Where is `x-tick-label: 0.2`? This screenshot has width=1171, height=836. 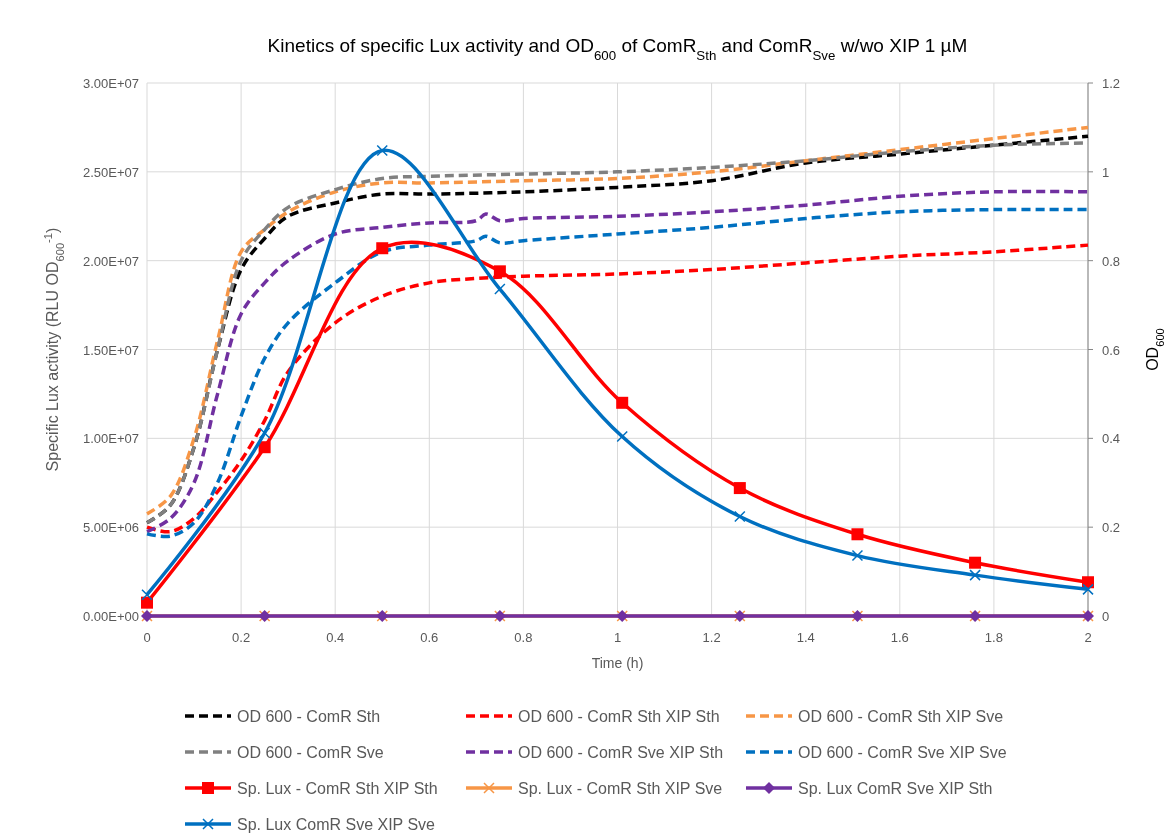
x-tick-label: 0.2 is located at coordinates (241, 637).